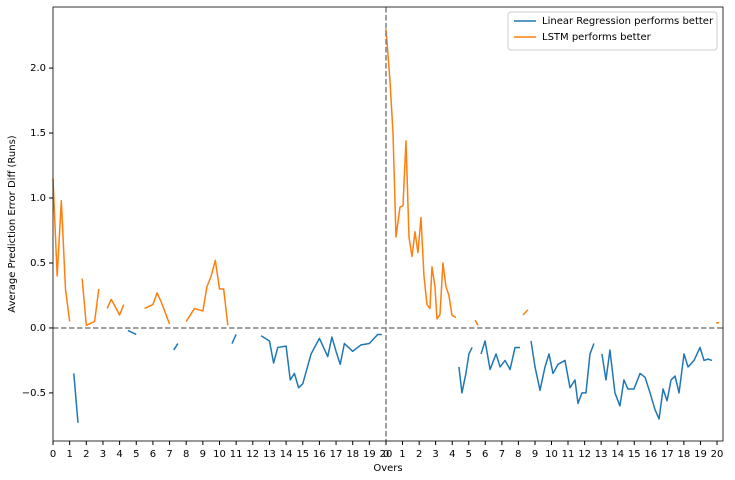 The height and width of the screenshot is (480, 735). What do you see at coordinates (628, 21) in the screenshot?
I see `legend-label: Linear Regression performs better` at bounding box center [628, 21].